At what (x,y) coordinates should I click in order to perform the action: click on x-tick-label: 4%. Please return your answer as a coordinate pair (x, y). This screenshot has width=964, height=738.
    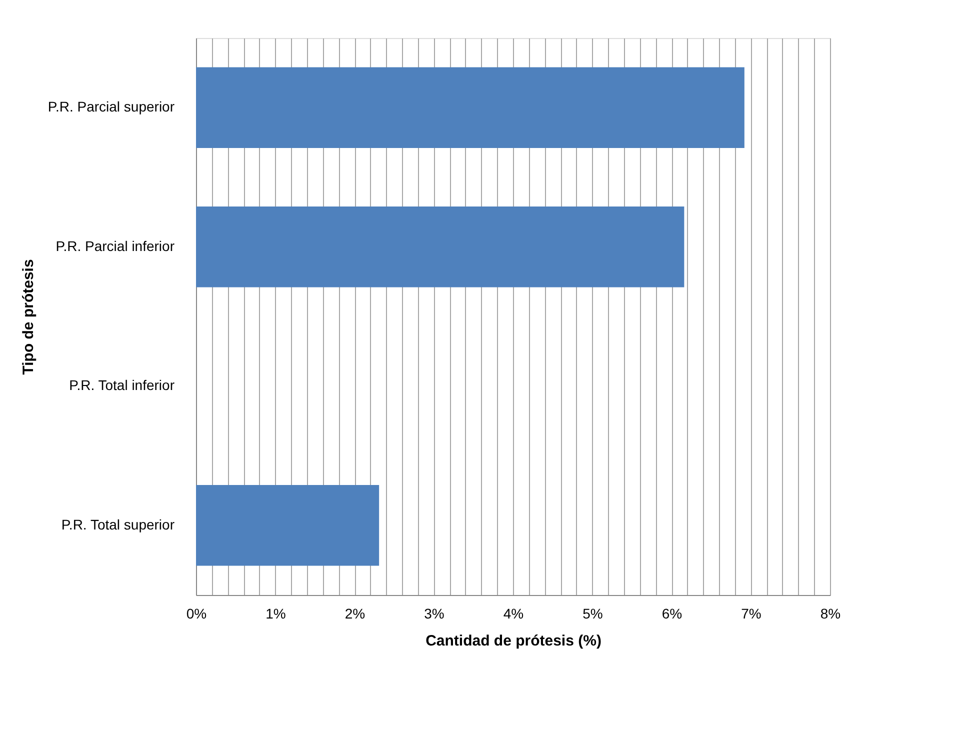
    Looking at the image, I should click on (513, 614).